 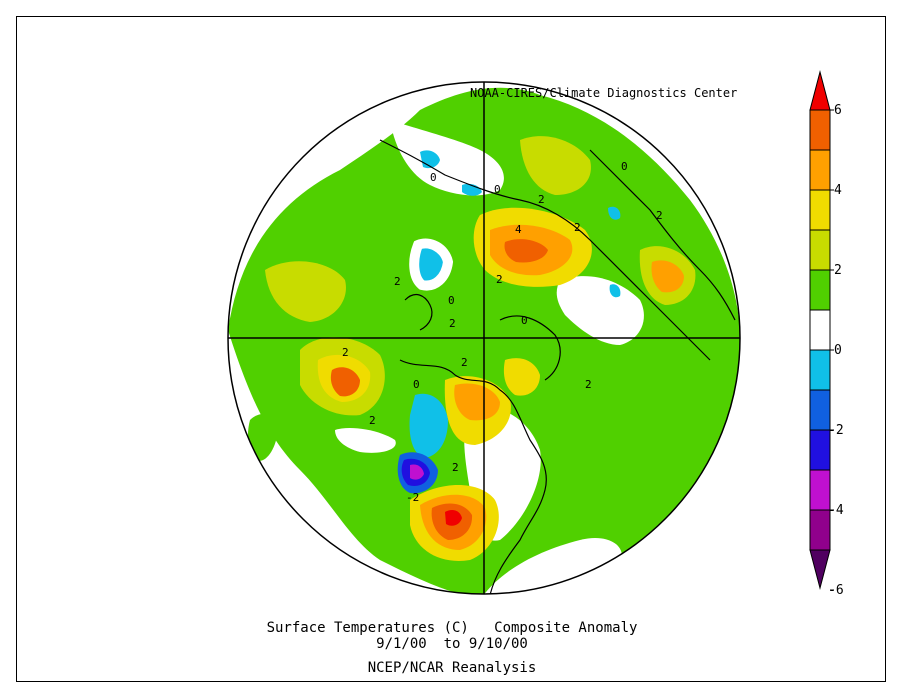 What do you see at coordinates (555, 165) in the screenshot?
I see `yellowgreen-region-greenland` at bounding box center [555, 165].